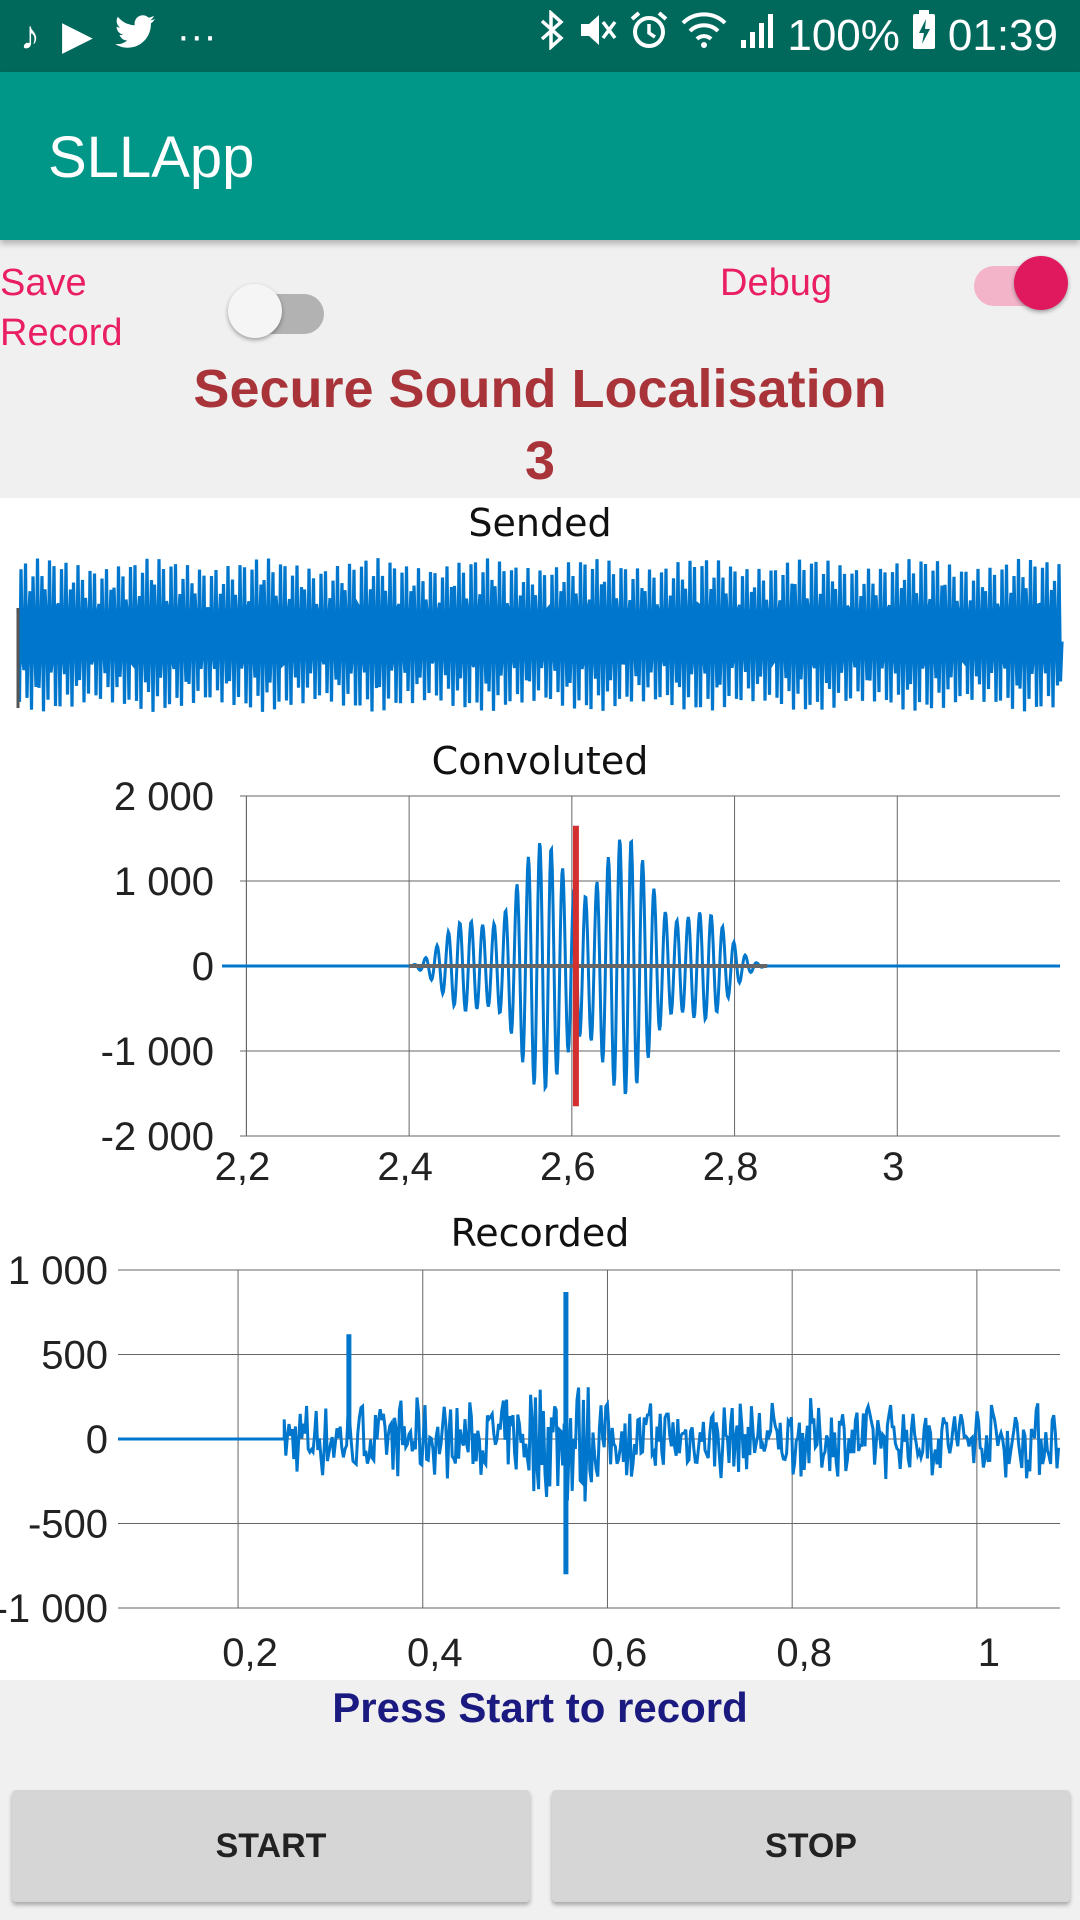 Image resolution: width=1080 pixels, height=1920 pixels. What do you see at coordinates (540, 1233) in the screenshot?
I see `chart-title-recorded: Recorded` at bounding box center [540, 1233].